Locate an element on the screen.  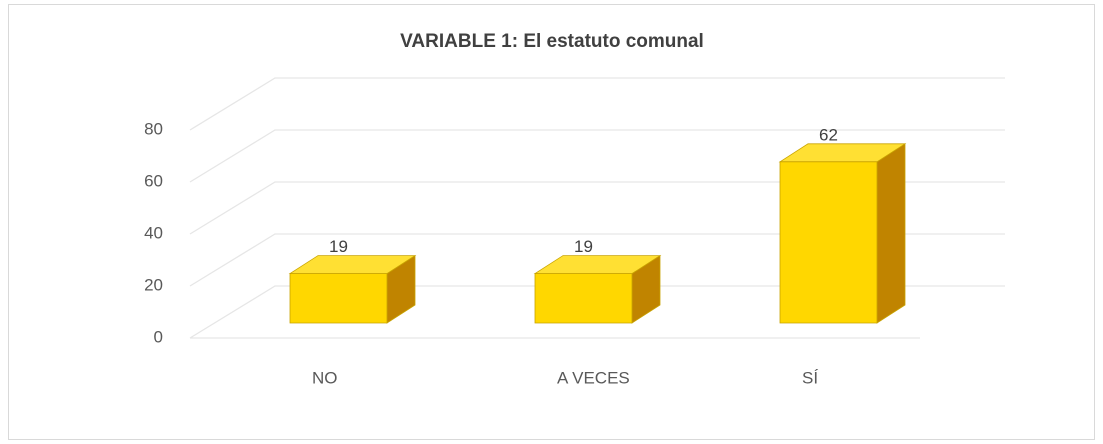
x-tick-label: NO is located at coordinates (325, 377).